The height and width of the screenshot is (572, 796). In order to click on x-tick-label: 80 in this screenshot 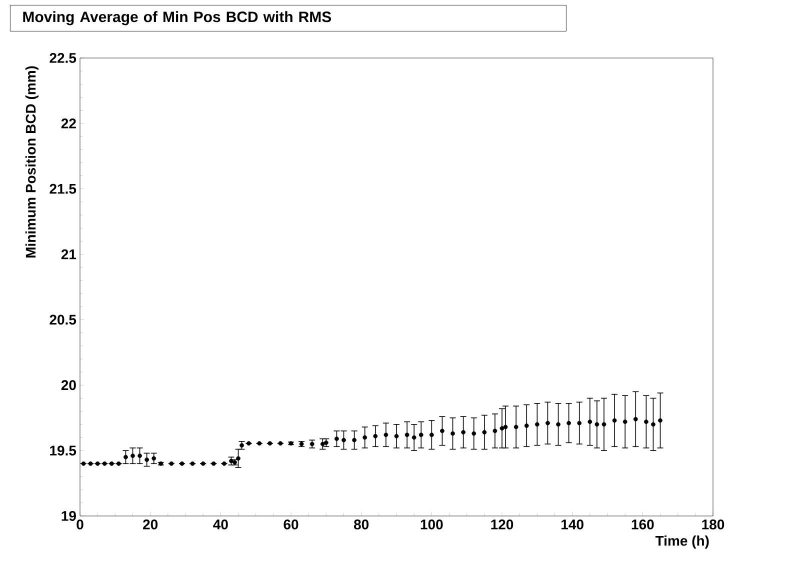, I will do `click(361, 525)`.